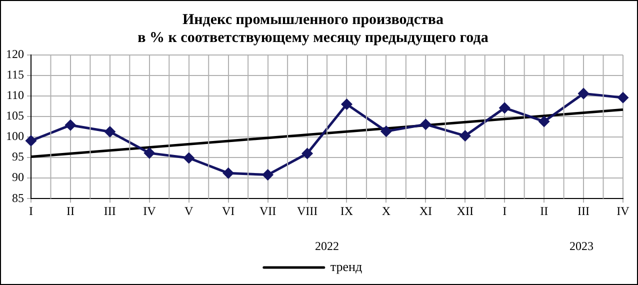 The image size is (638, 285). I want to click on x-tick-label: VII, so click(267, 211).